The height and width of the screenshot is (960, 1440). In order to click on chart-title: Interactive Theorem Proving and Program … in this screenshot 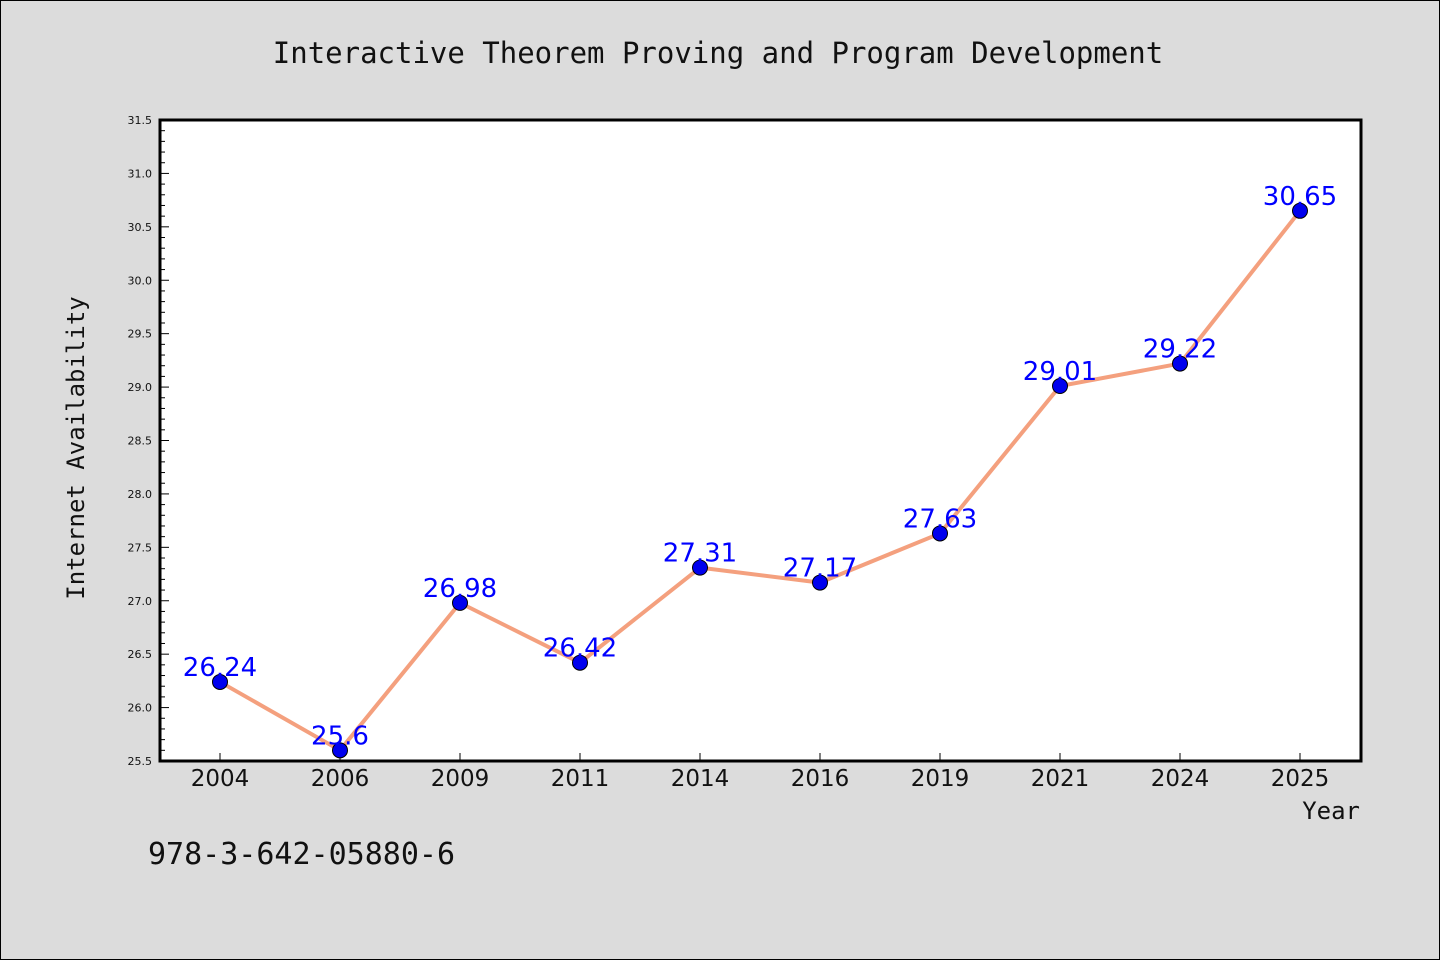, I will do `click(718, 53)`.